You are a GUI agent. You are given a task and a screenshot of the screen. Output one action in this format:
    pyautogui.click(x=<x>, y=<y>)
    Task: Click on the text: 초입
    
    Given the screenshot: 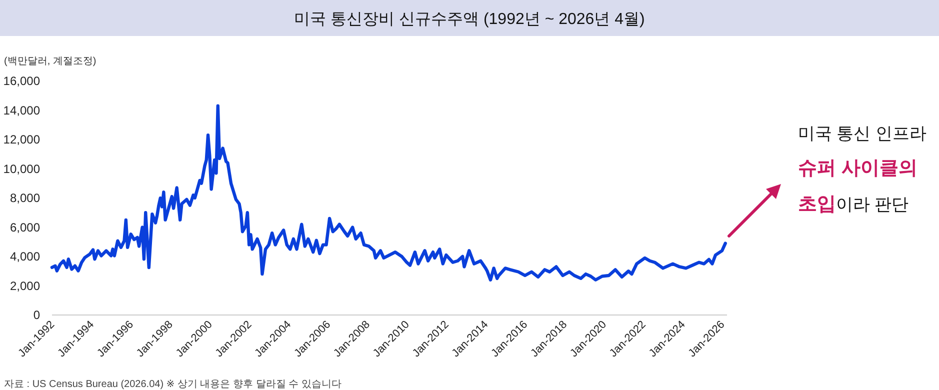 What is the action you would take?
    pyautogui.click(x=817, y=204)
    